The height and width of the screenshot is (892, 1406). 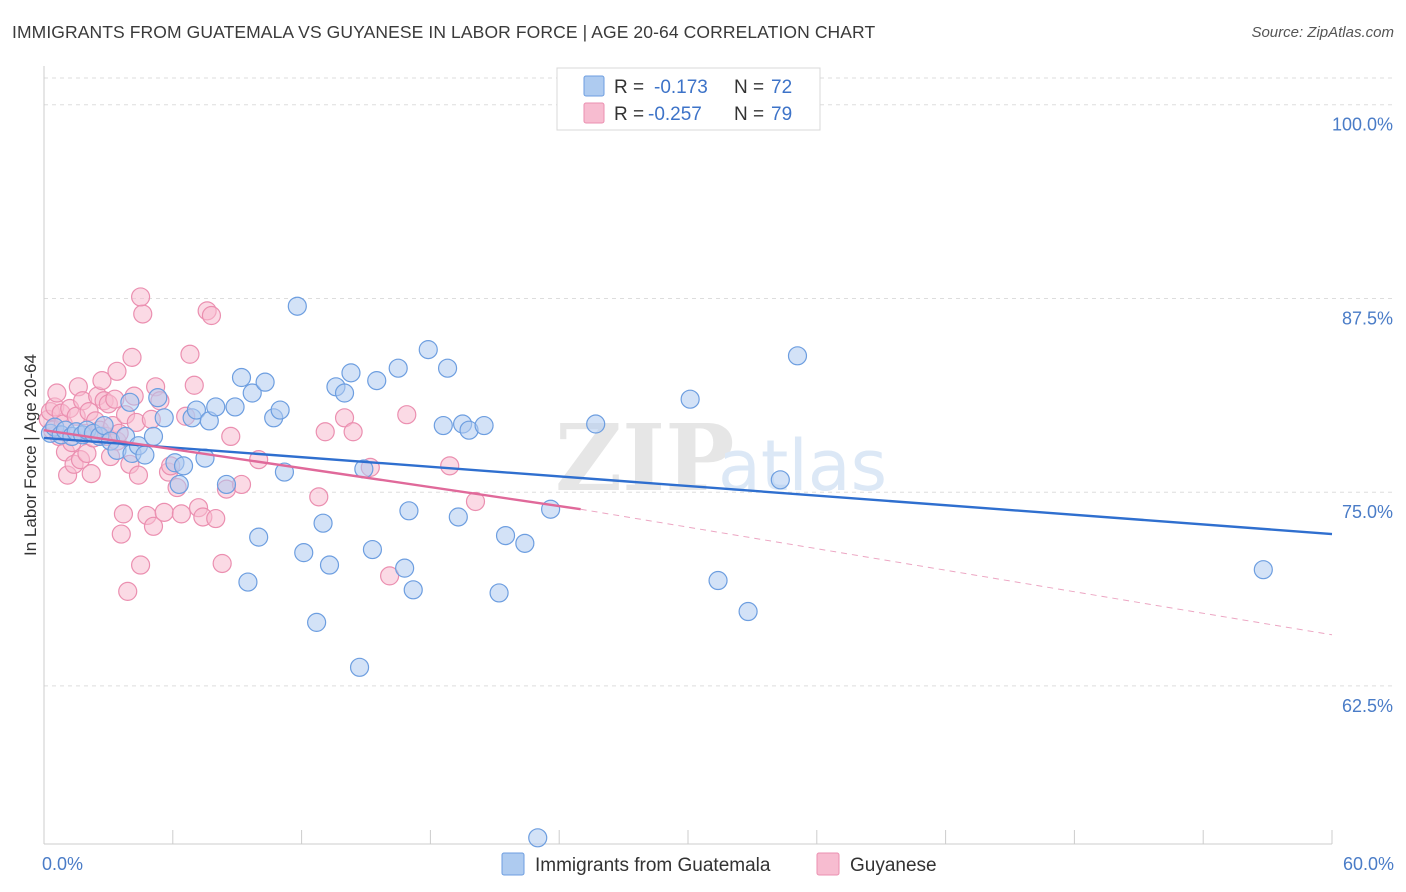 I want to click on legend-r-label-pink: R =, so click(x=629, y=114).